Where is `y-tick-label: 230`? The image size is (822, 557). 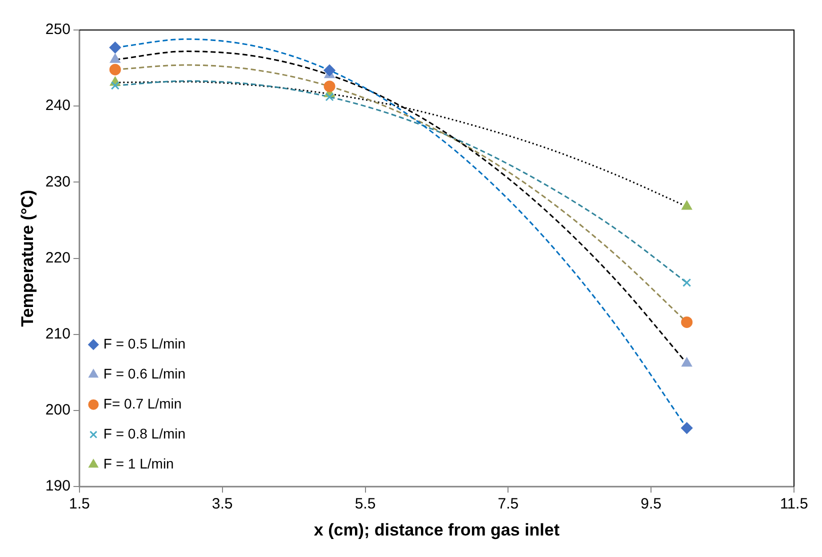 y-tick-label: 230 is located at coordinates (57, 181).